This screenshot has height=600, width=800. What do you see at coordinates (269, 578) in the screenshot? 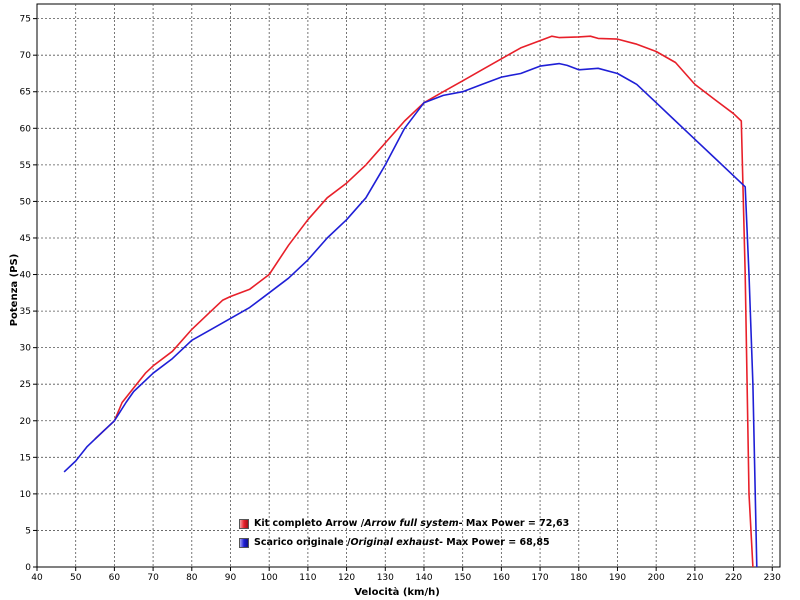
I see `x-tick-label: 100` at bounding box center [269, 578].